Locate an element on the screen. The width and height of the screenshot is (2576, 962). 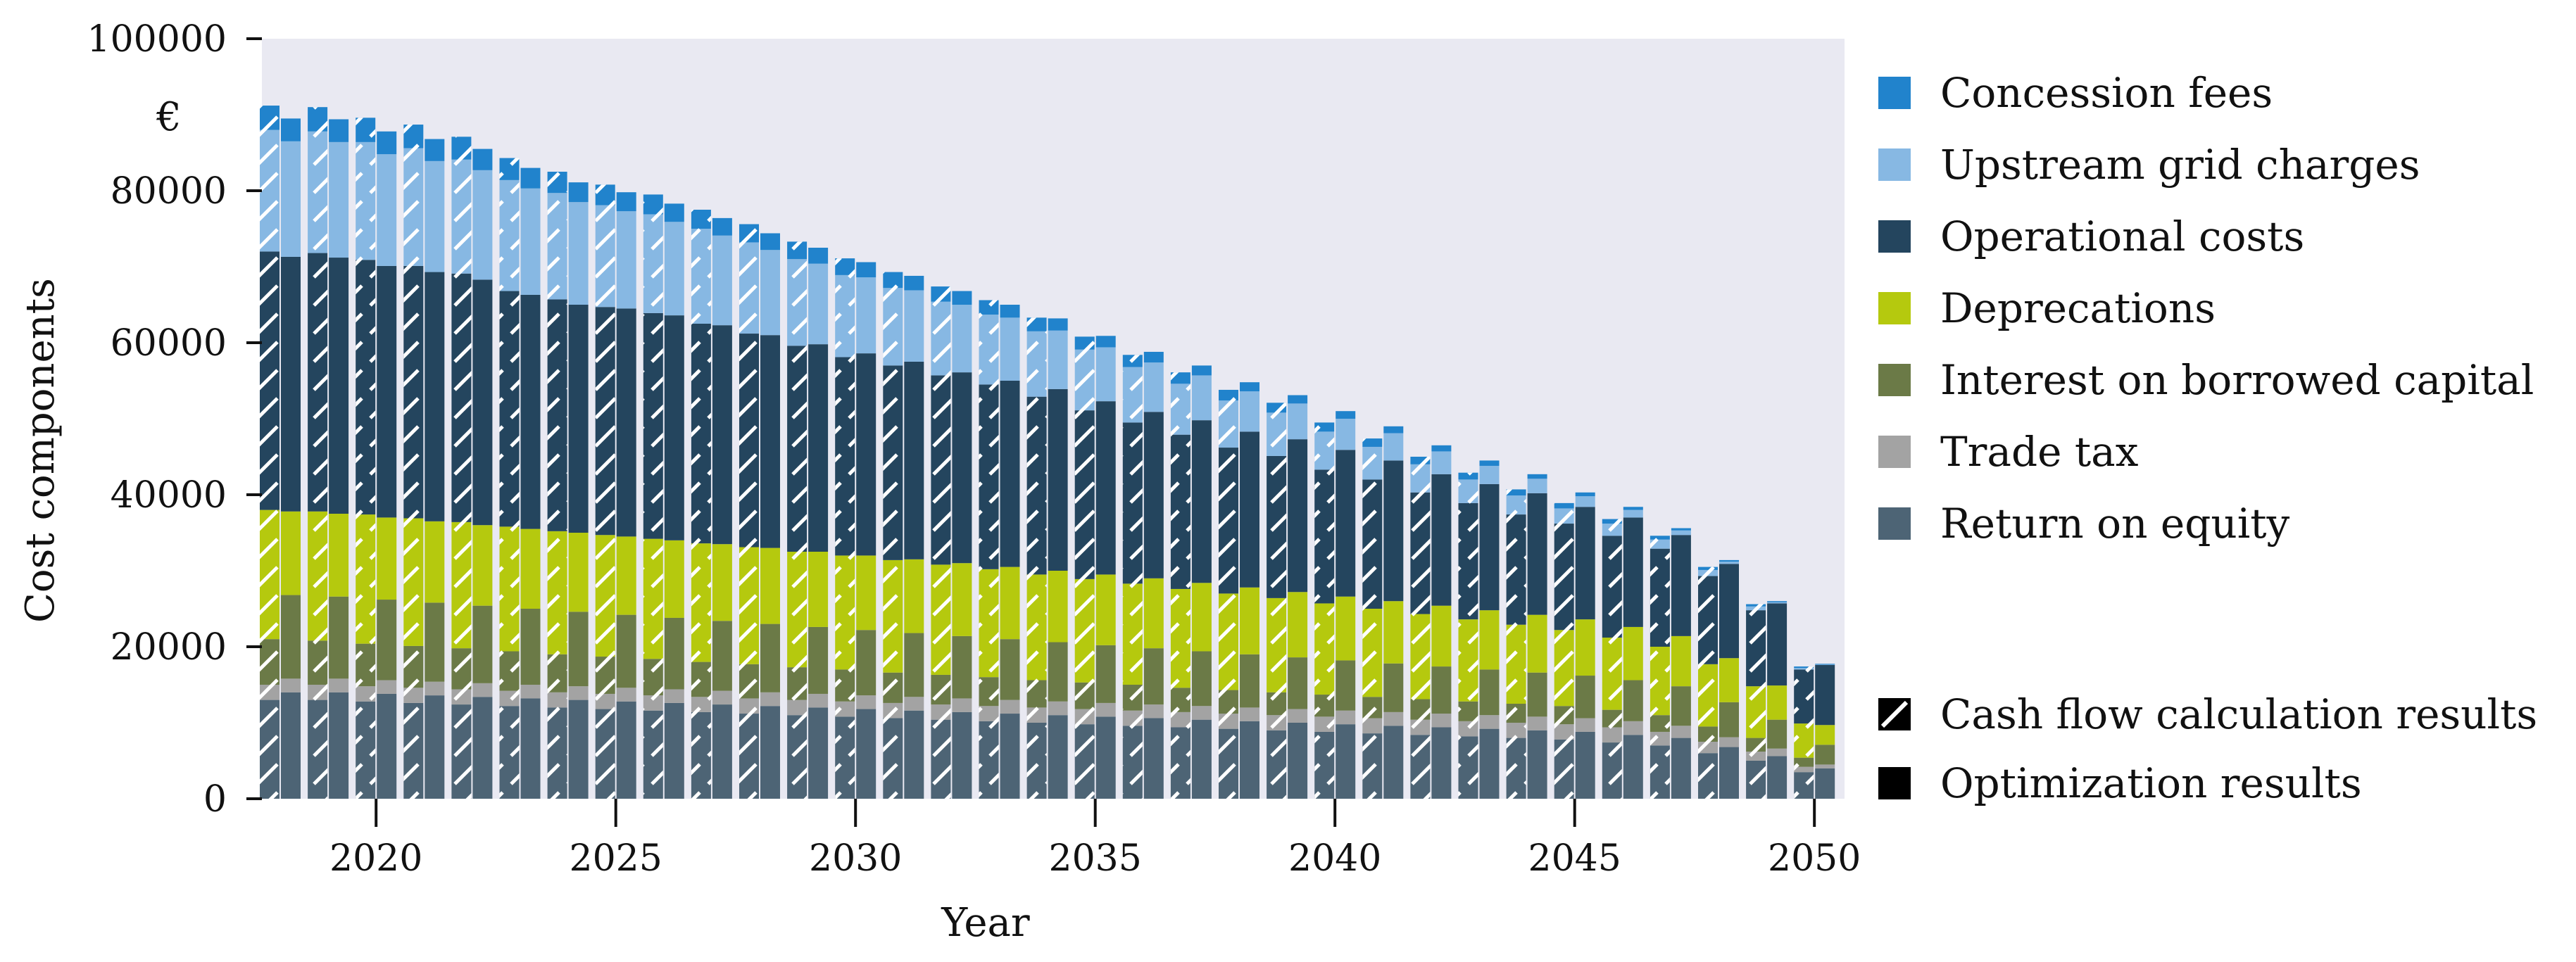
y-axis-unit-label: € is located at coordinates (169, 117).